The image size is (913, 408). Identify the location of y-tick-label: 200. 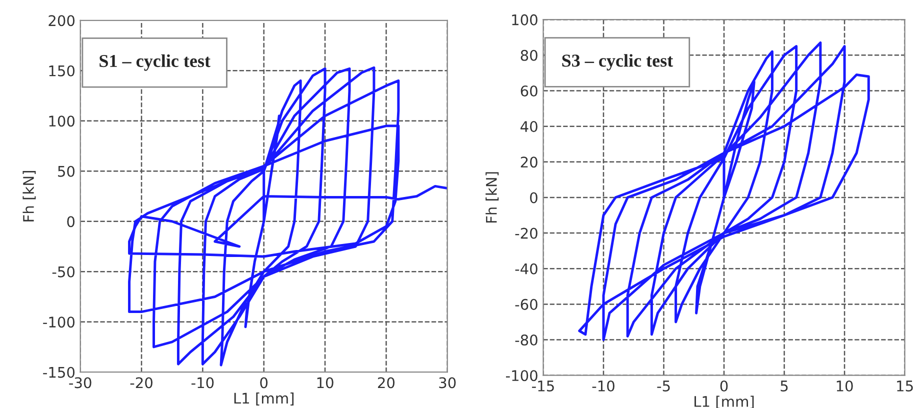
(61, 20).